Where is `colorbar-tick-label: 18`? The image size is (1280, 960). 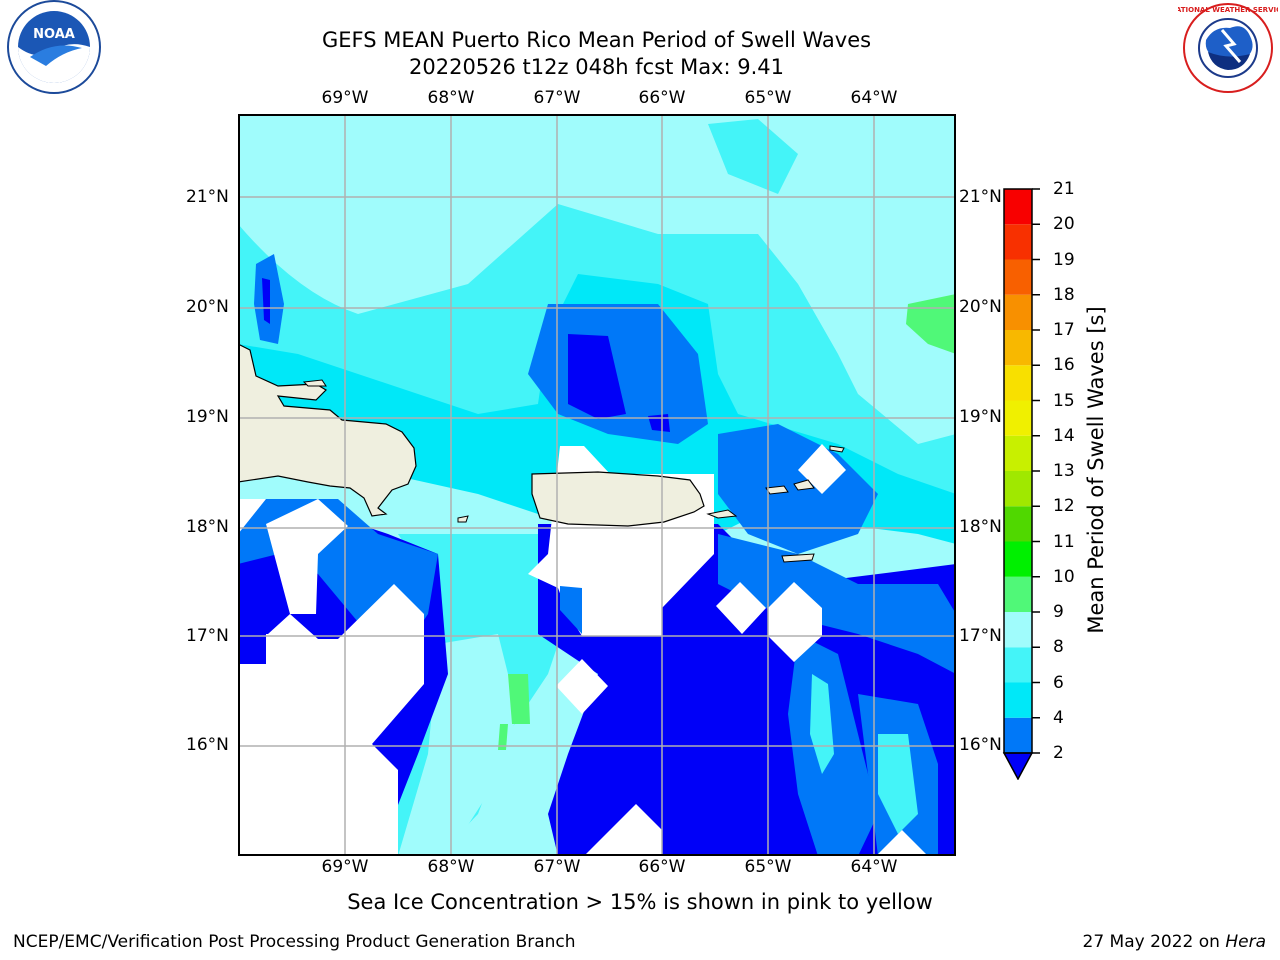
colorbar-tick-label: 18 is located at coordinates (1064, 294).